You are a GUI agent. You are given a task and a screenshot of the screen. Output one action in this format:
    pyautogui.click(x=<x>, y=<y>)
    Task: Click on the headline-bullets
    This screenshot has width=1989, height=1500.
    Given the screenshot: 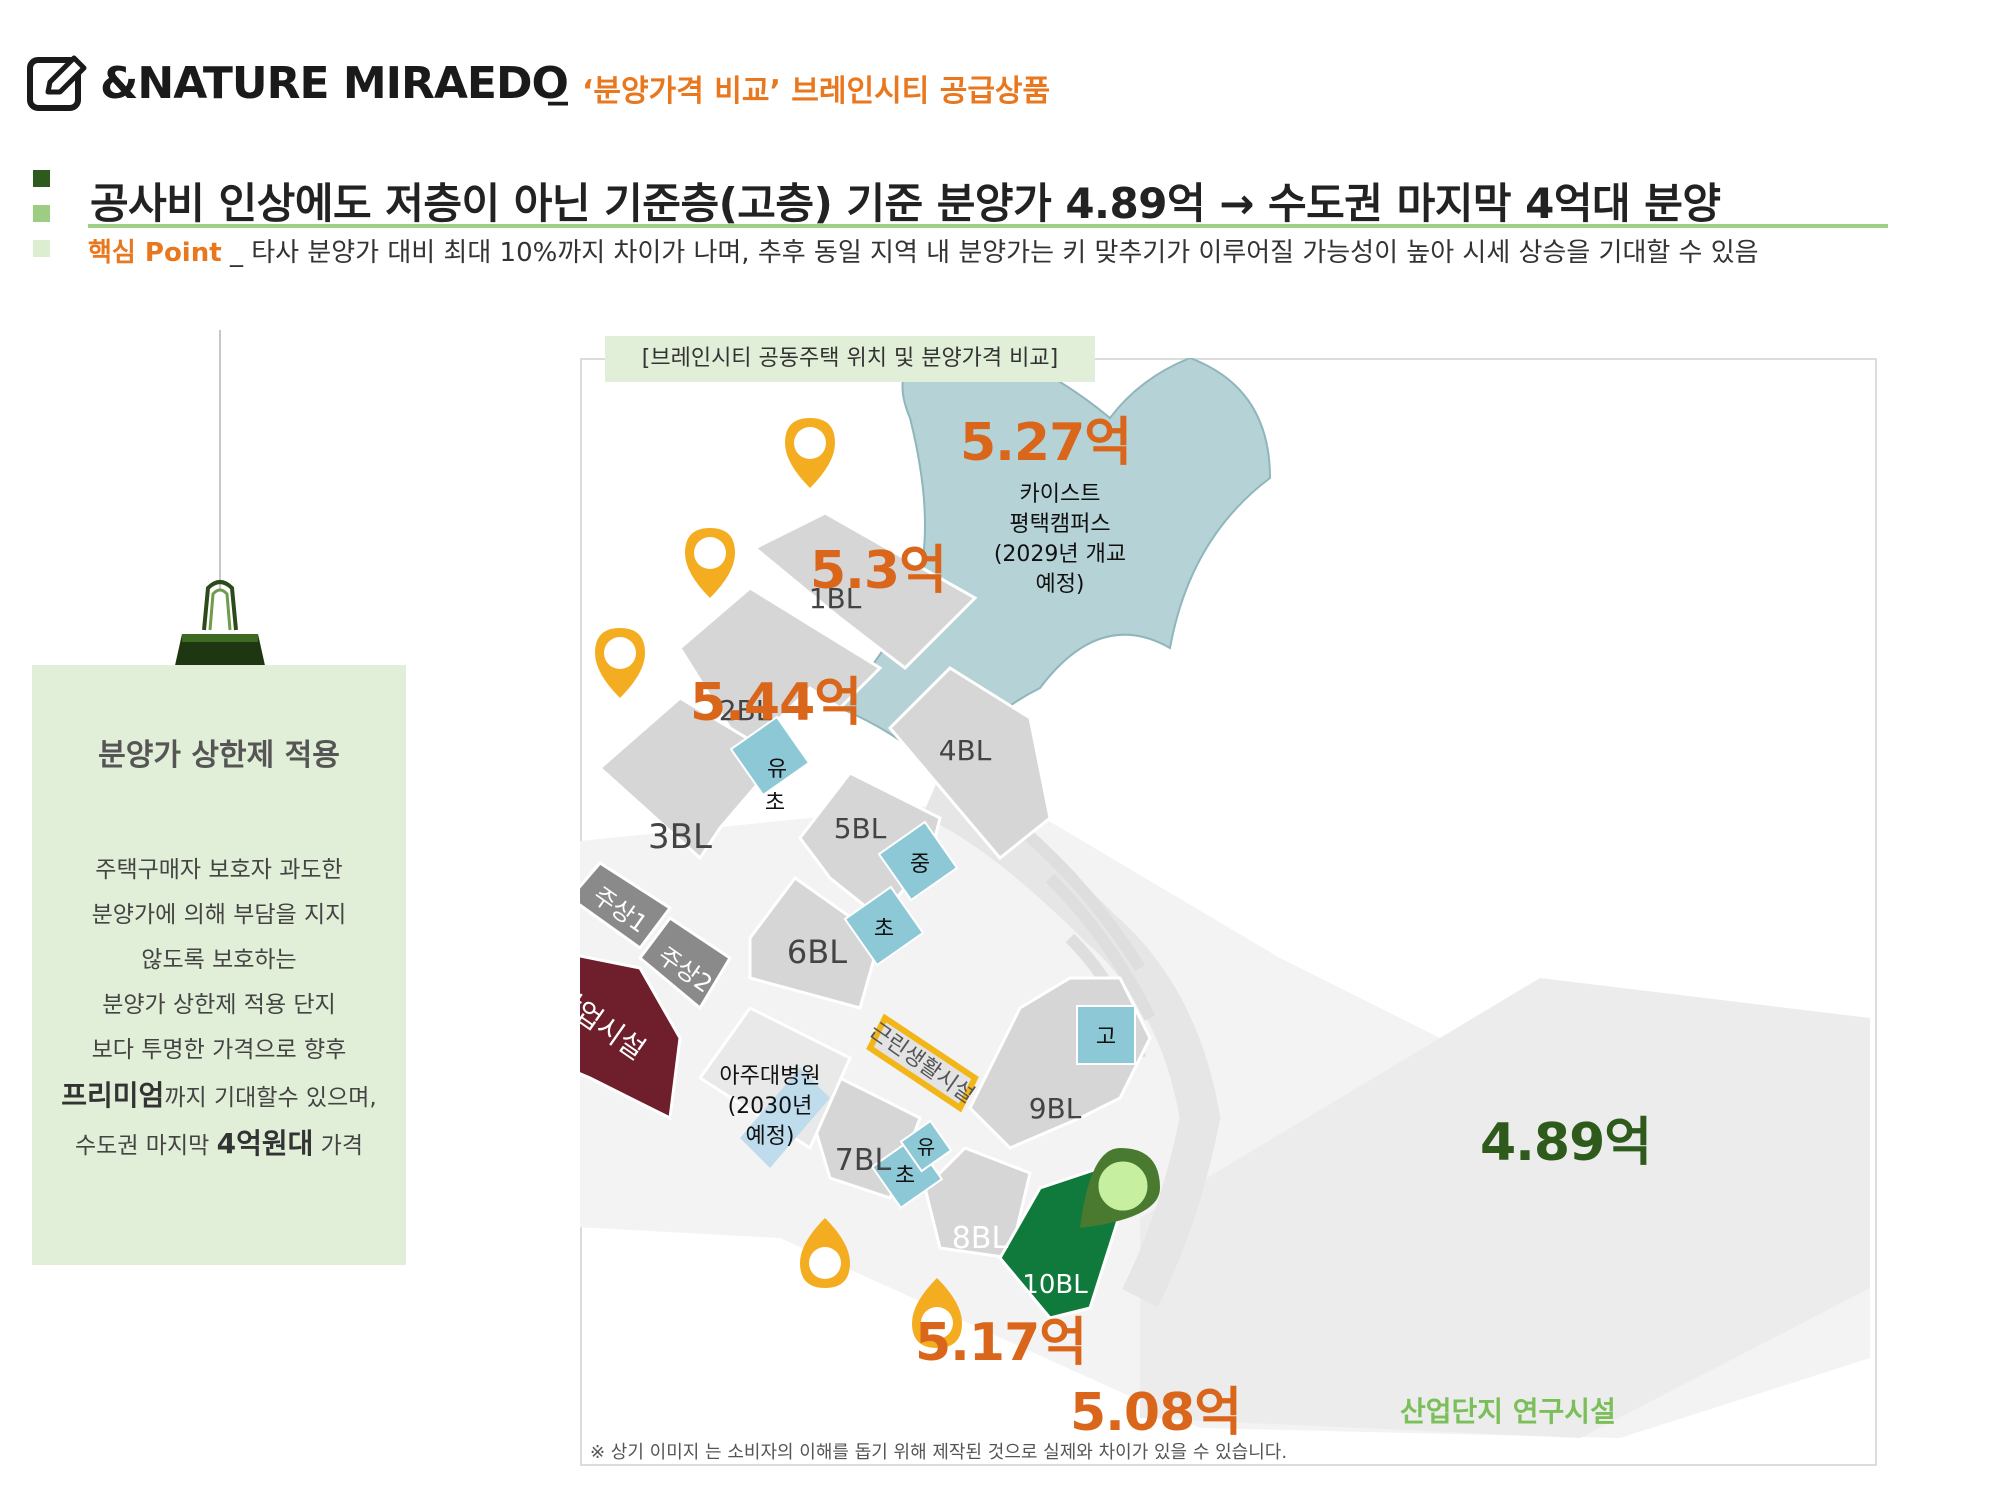 What is the action you would take?
    pyautogui.click(x=41, y=222)
    